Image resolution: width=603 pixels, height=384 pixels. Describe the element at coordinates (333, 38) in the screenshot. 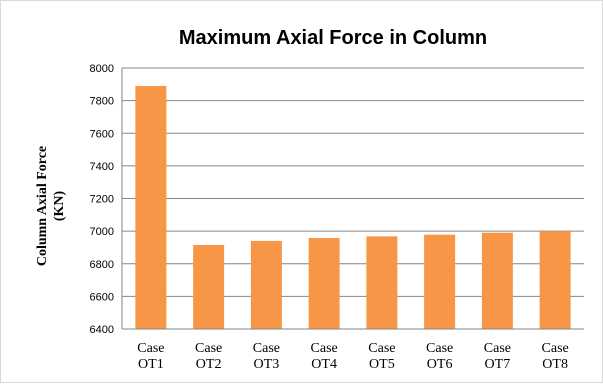

I see `chart-title: Maximum Axial Force in Column` at that location.